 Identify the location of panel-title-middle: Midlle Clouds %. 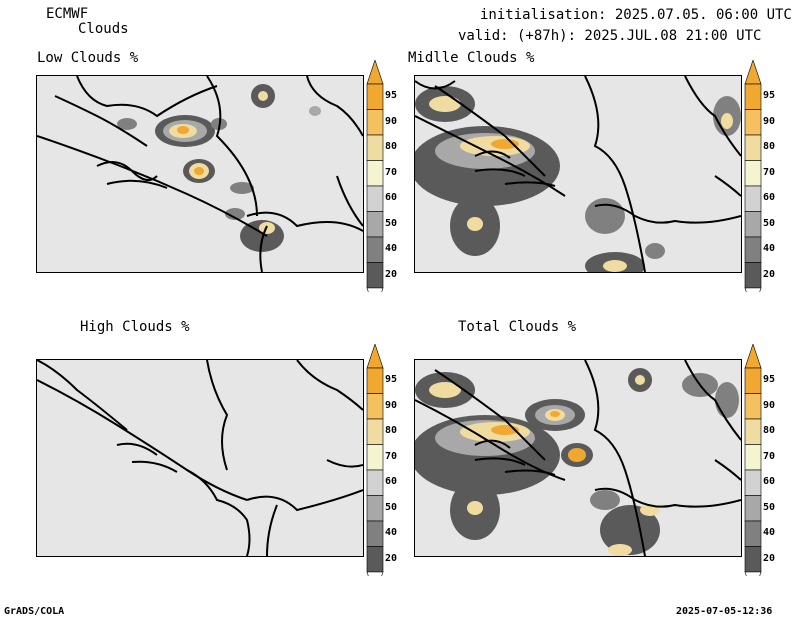
(471, 58).